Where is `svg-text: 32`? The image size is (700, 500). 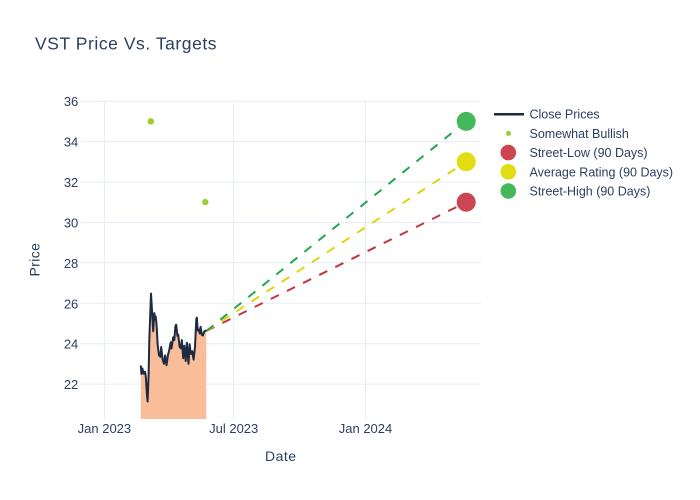 svg-text: 32 is located at coordinates (71, 182).